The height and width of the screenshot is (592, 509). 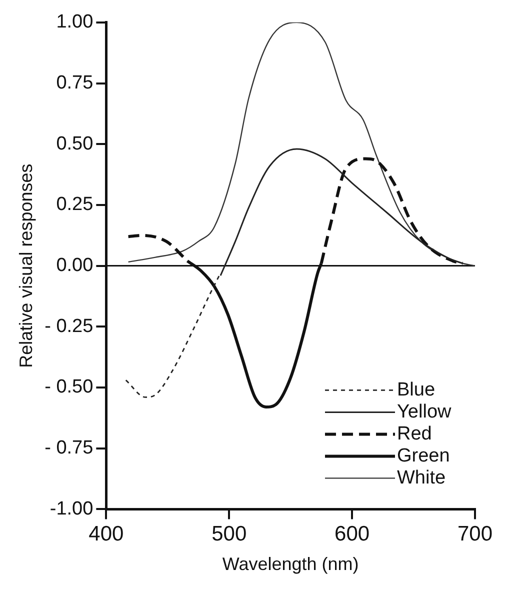 What do you see at coordinates (352, 534) in the screenshot?
I see `x-tick-label: 600` at bounding box center [352, 534].